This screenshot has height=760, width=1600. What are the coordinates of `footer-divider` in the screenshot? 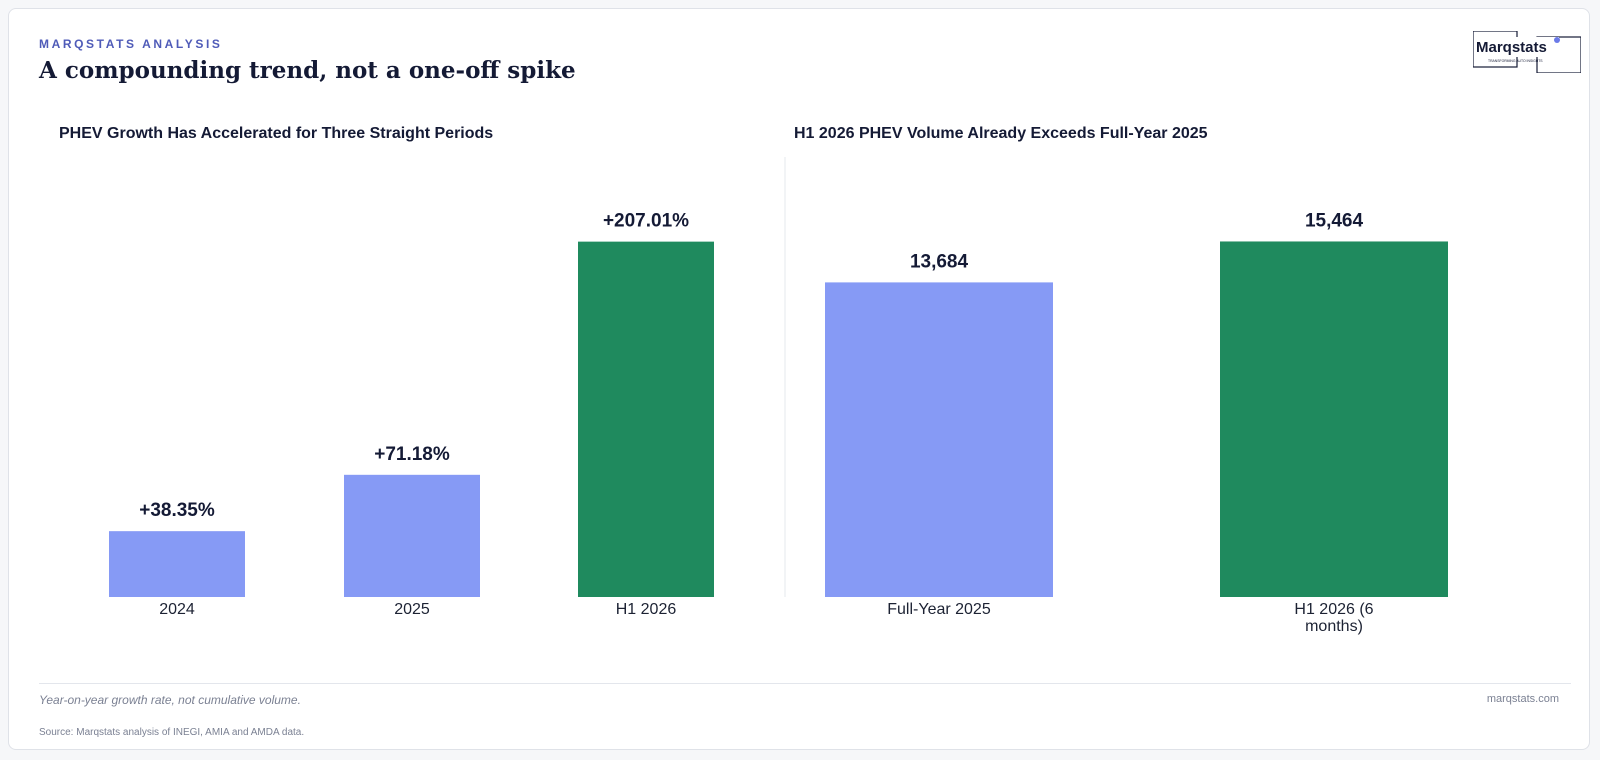 It's located at (805, 683).